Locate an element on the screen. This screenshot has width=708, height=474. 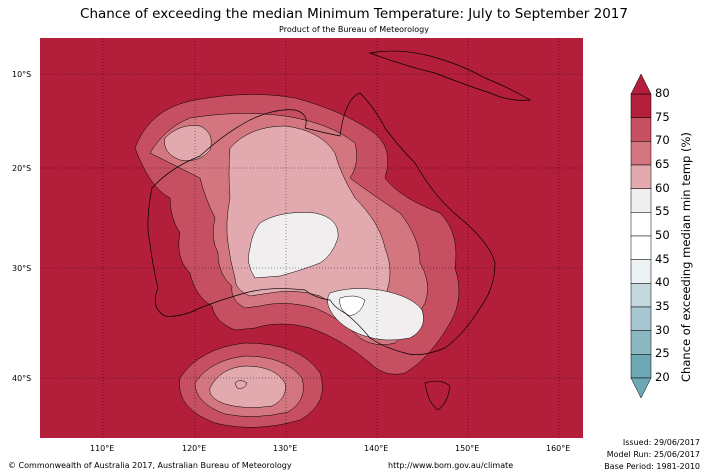
band-60-65-south is located at coordinates (247, 386).